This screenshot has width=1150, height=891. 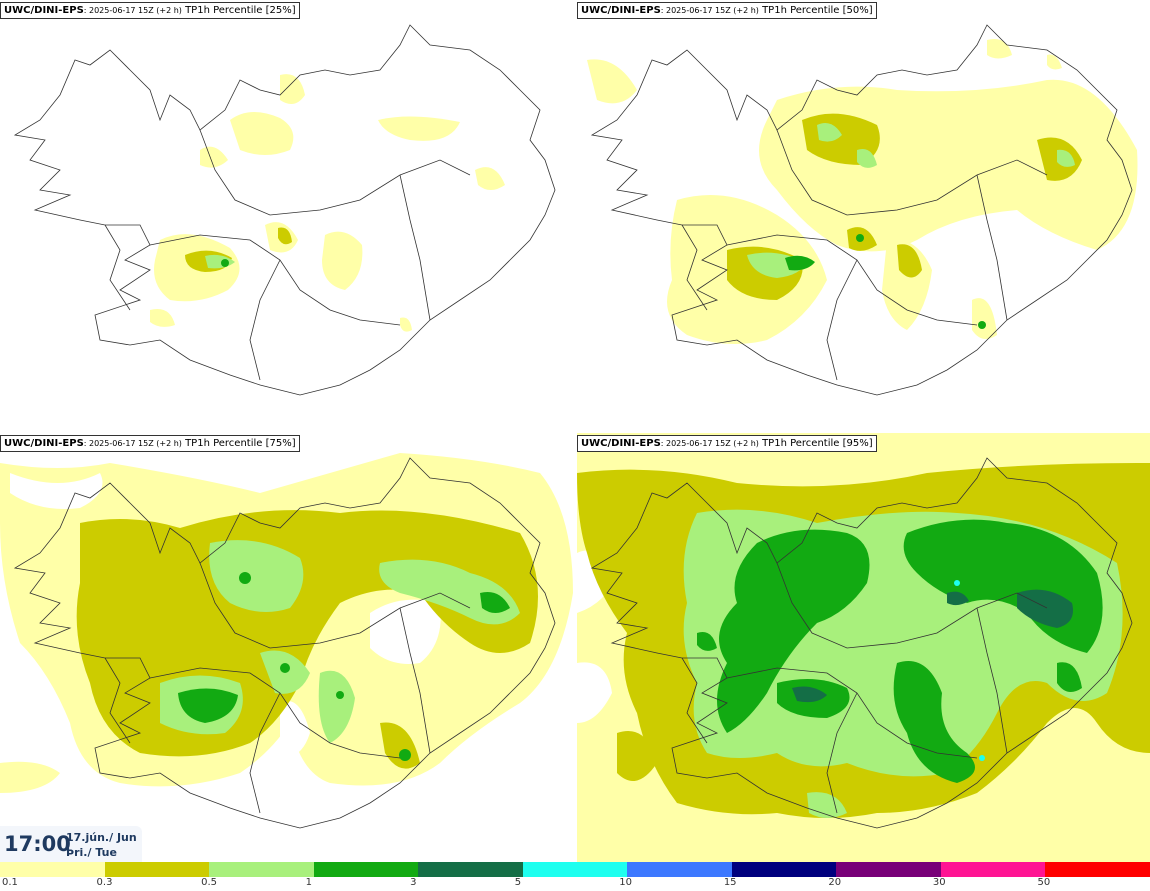 I want to click on colorbar-tick-label: 20, so click(x=835, y=882).